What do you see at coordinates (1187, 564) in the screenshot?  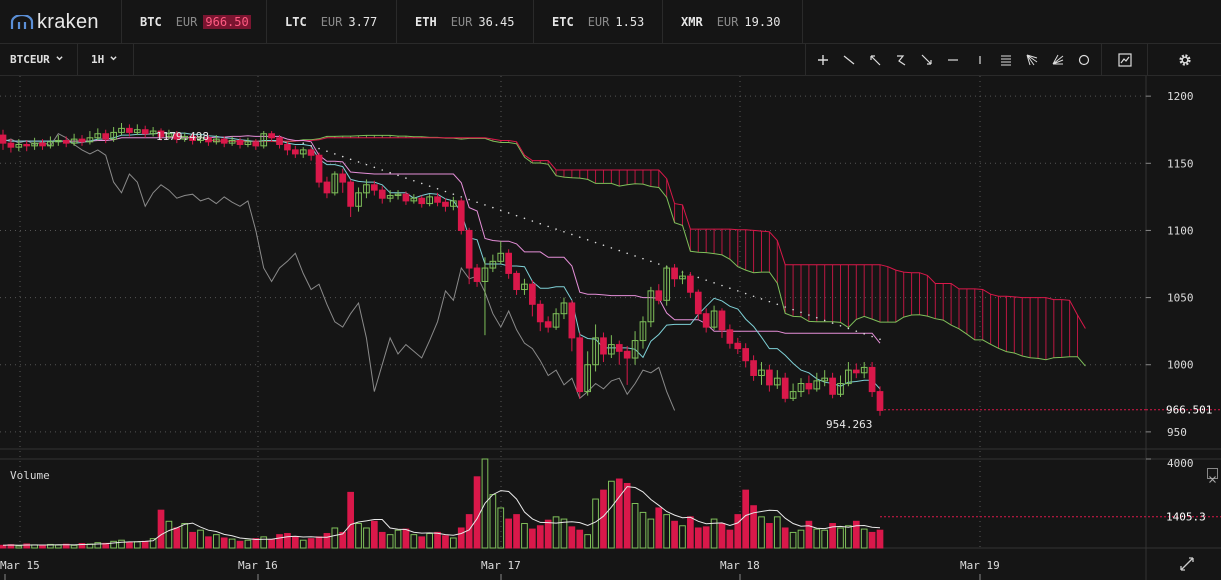 I see `expand-icon` at bounding box center [1187, 564].